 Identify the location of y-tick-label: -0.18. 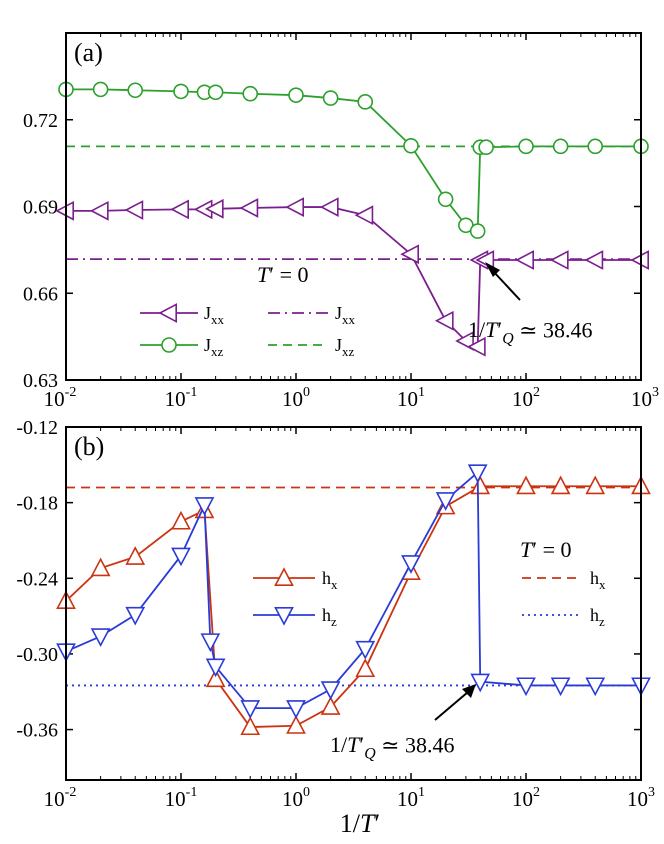
(37, 504).